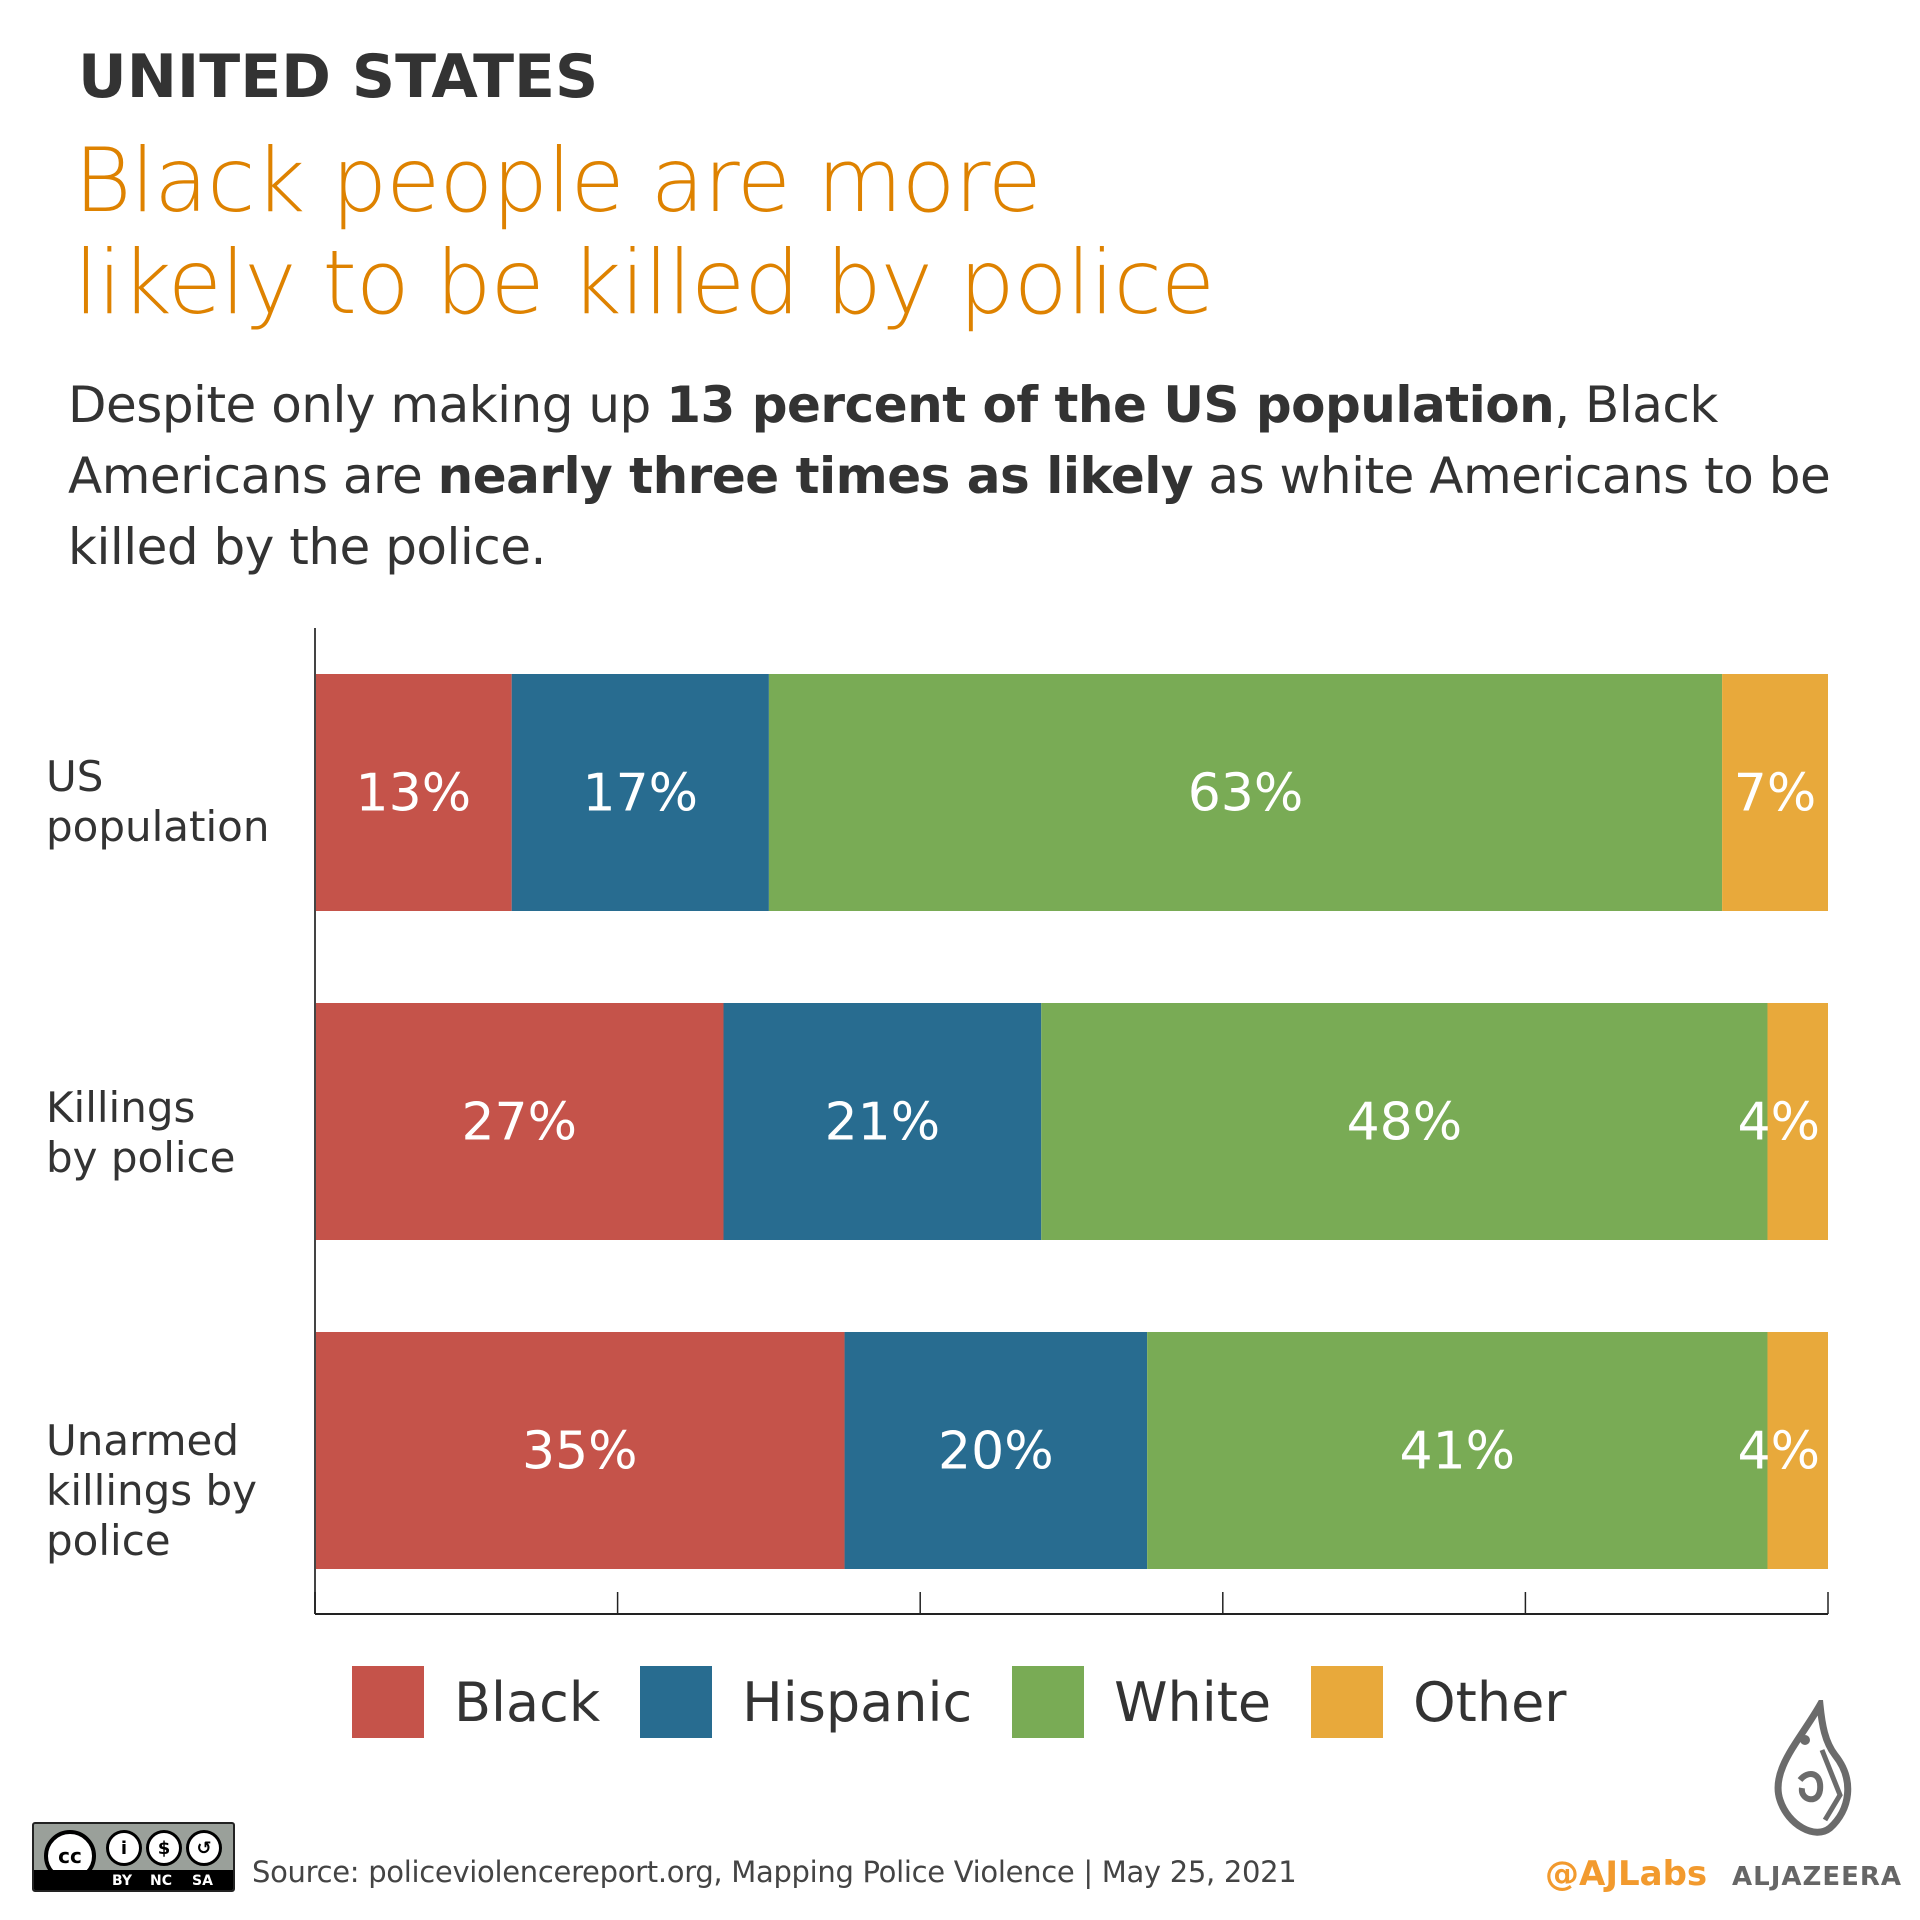 This screenshot has height=1920, width=1920. What do you see at coordinates (558, 180) in the screenshot?
I see `title-line-1: Black people are more` at bounding box center [558, 180].